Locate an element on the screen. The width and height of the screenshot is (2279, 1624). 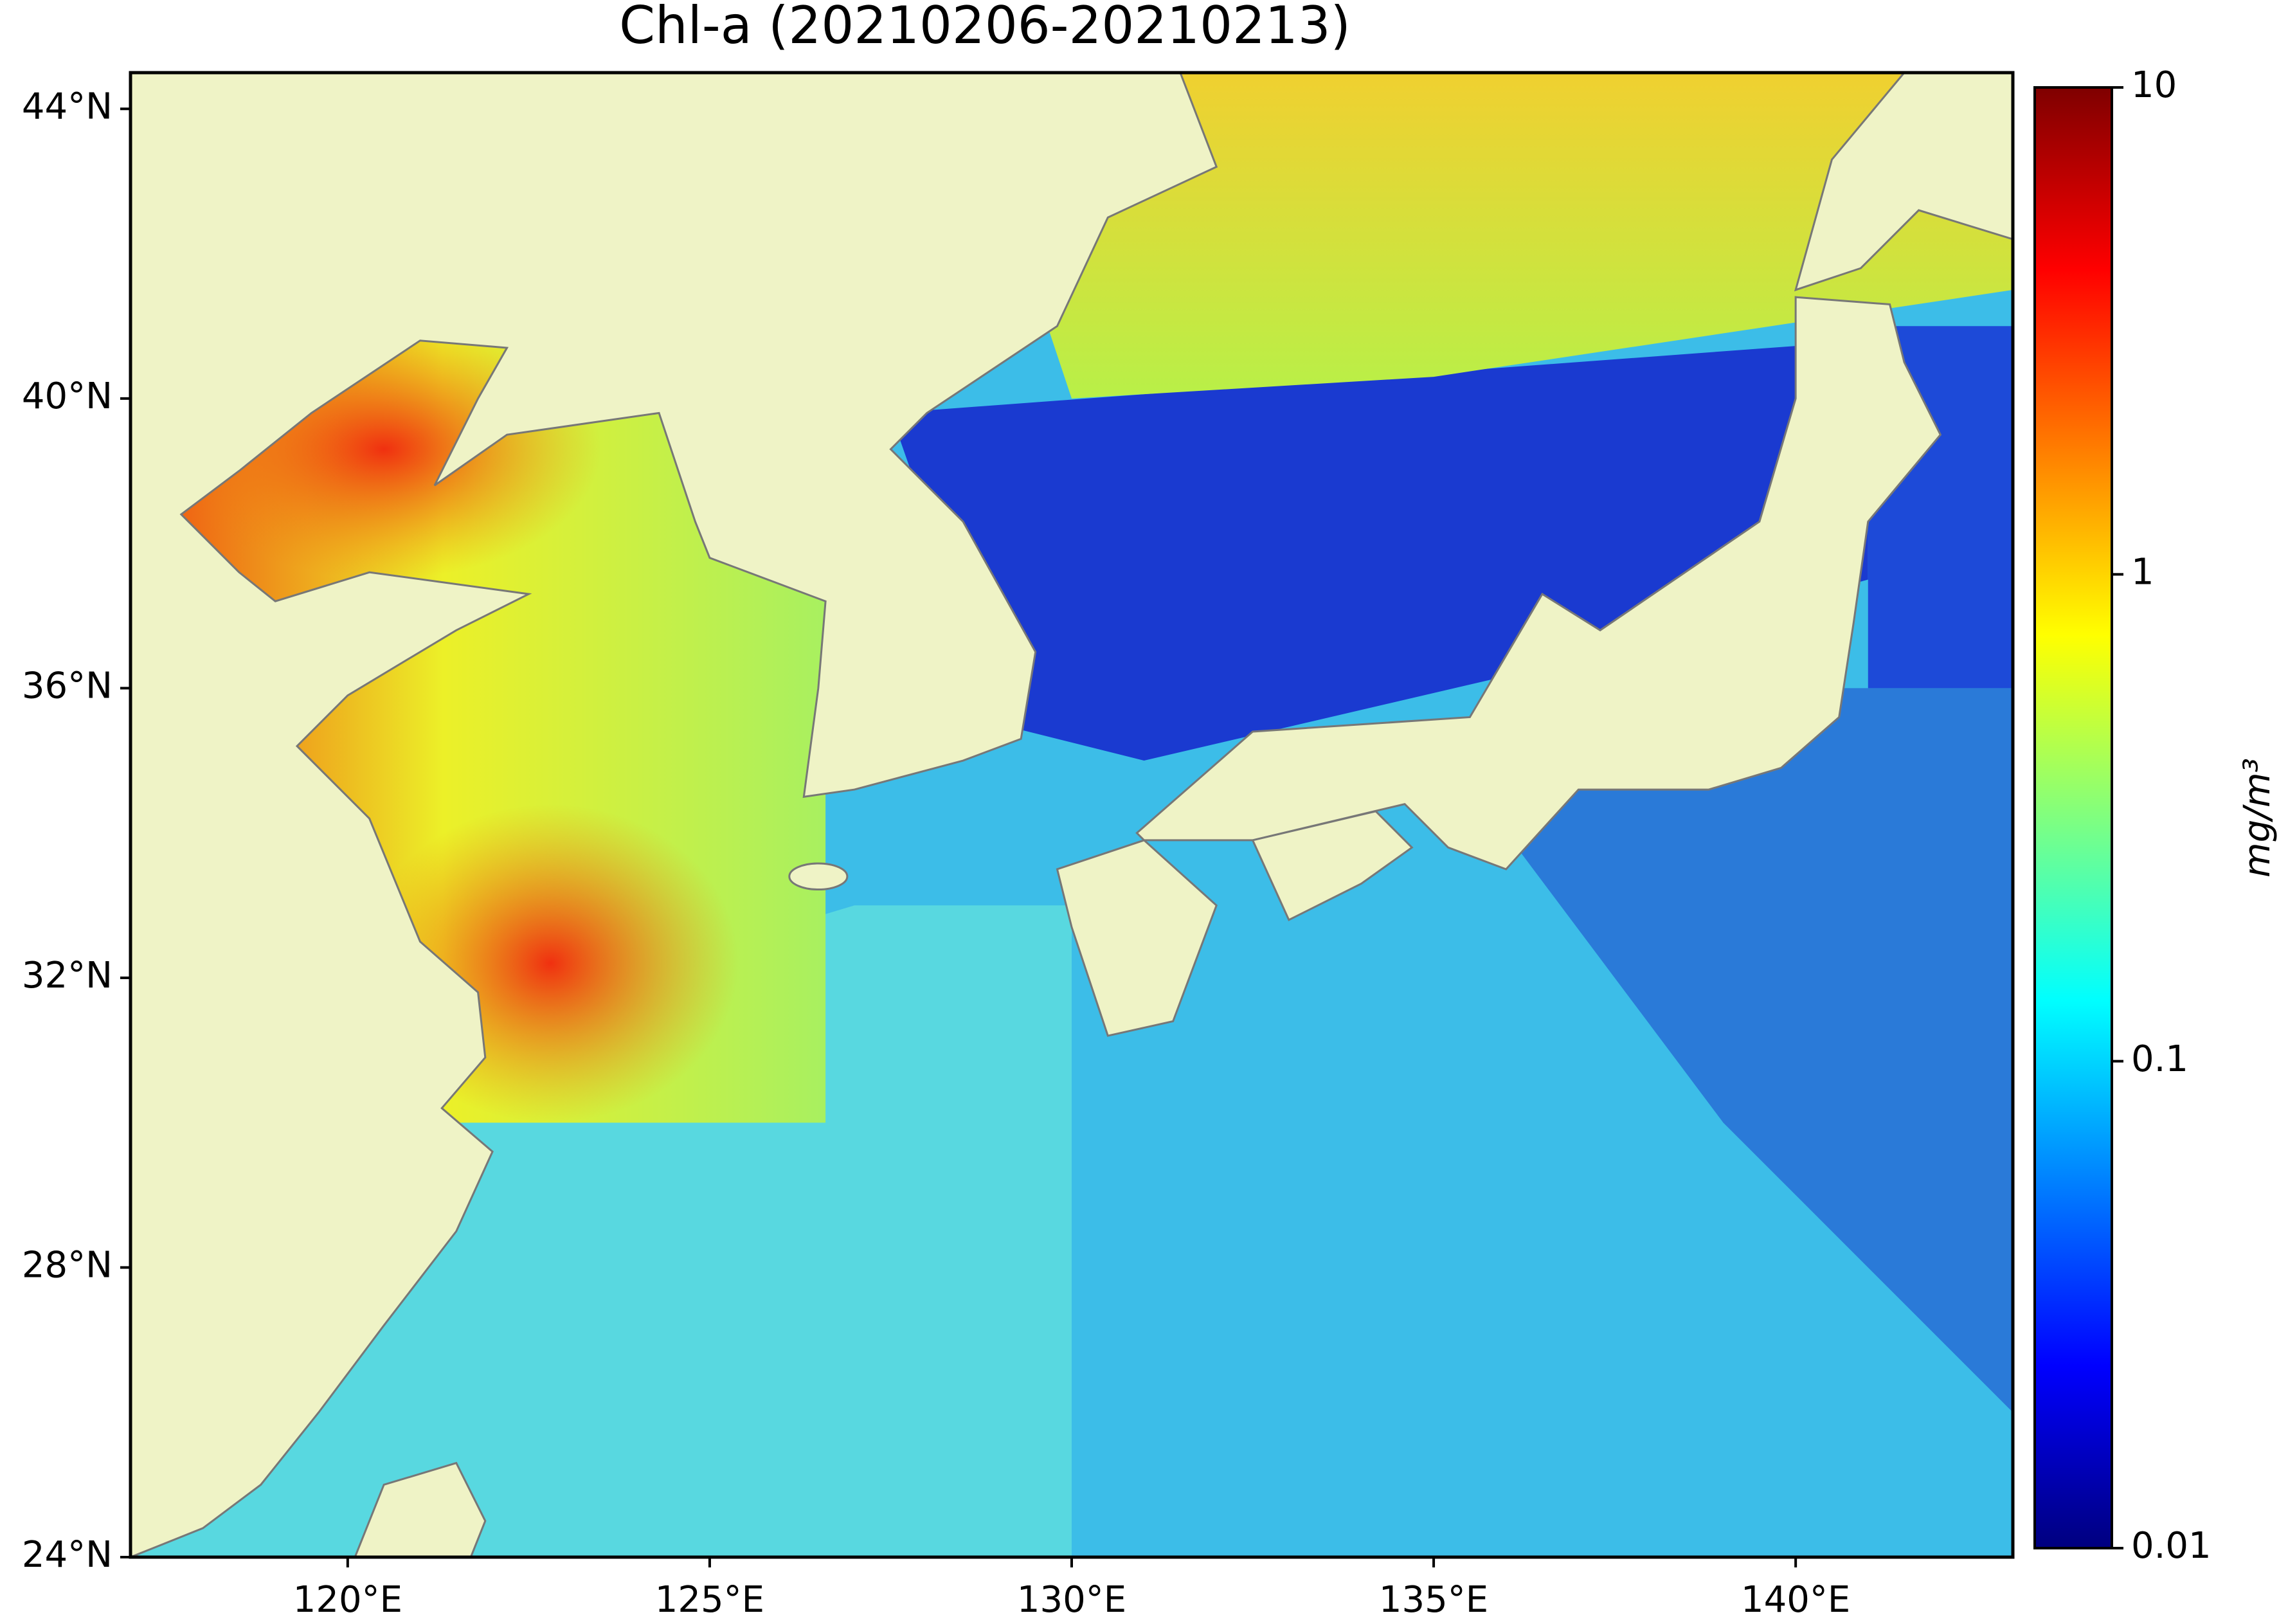
chart-title: Chl-a (20210206-20210213) is located at coordinates (985, 27).